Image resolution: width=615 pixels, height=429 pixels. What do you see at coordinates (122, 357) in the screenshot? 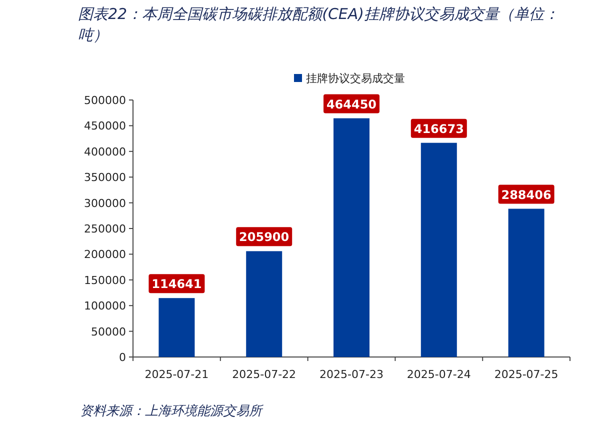
I see `y-tick-label: 0` at bounding box center [122, 357].